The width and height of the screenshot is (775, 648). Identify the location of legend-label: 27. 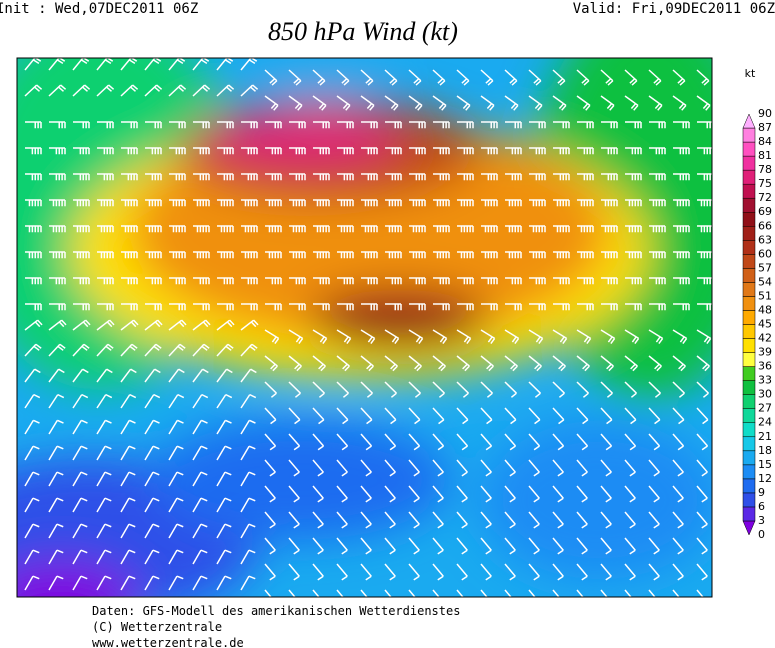
(765, 408).